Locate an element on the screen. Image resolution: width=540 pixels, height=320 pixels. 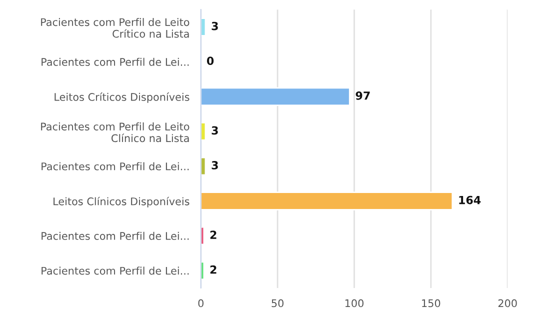
x-tick-label: 0 is located at coordinates (201, 303).